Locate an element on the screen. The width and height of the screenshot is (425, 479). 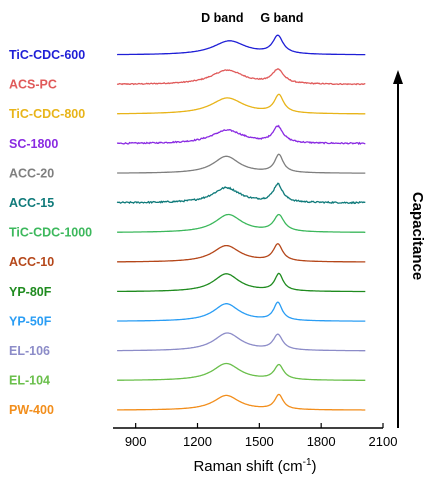
capacitance-arrow is located at coordinates (398, 249).